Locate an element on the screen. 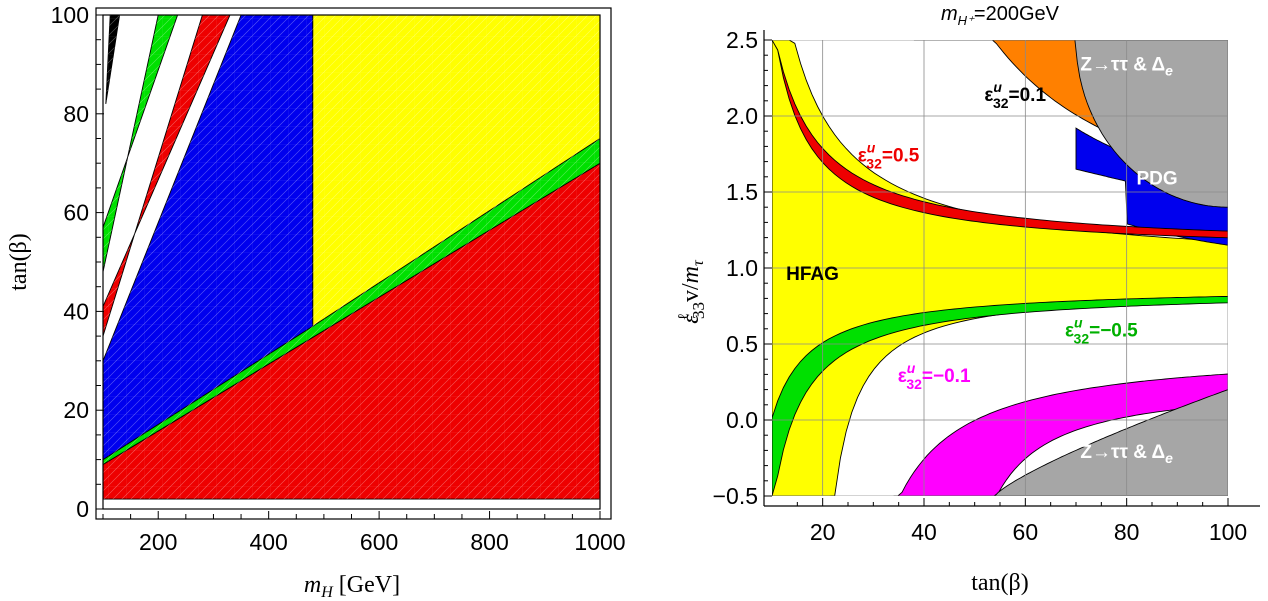  annotation-main: PDG is located at coordinates (1156, 178).